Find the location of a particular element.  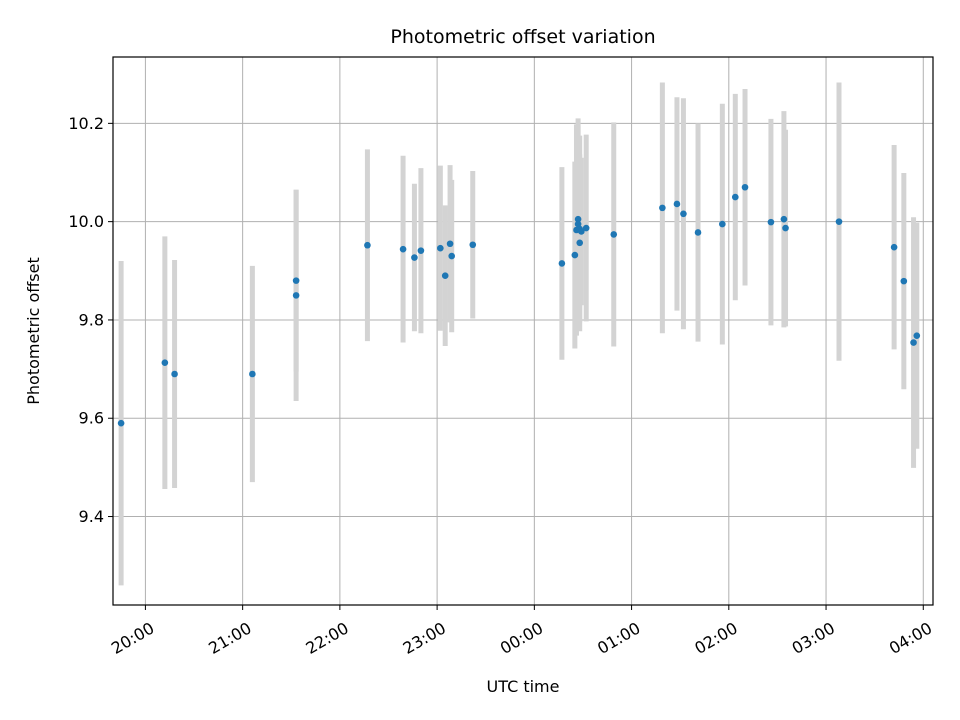

y-axis-ticks: 9.4 9.6 9.8 10.0 10.2 is located at coordinates (90, 320).